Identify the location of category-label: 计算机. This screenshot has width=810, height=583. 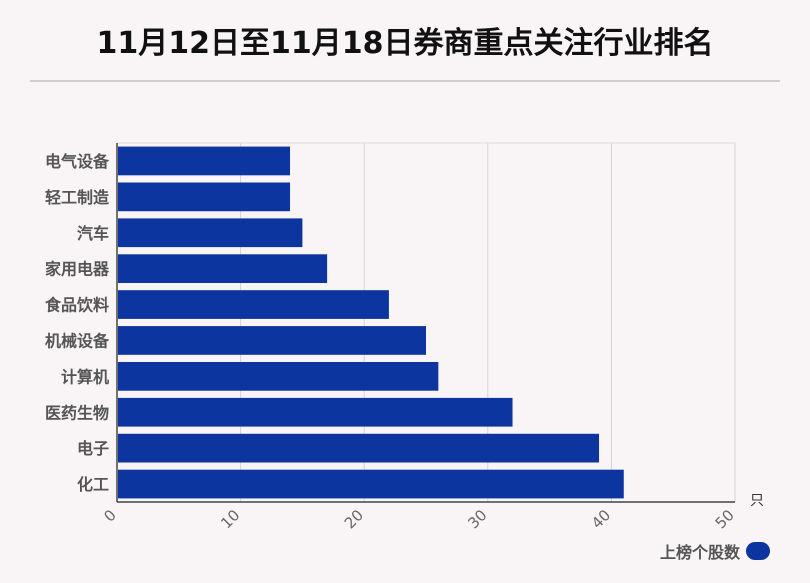
(85, 376).